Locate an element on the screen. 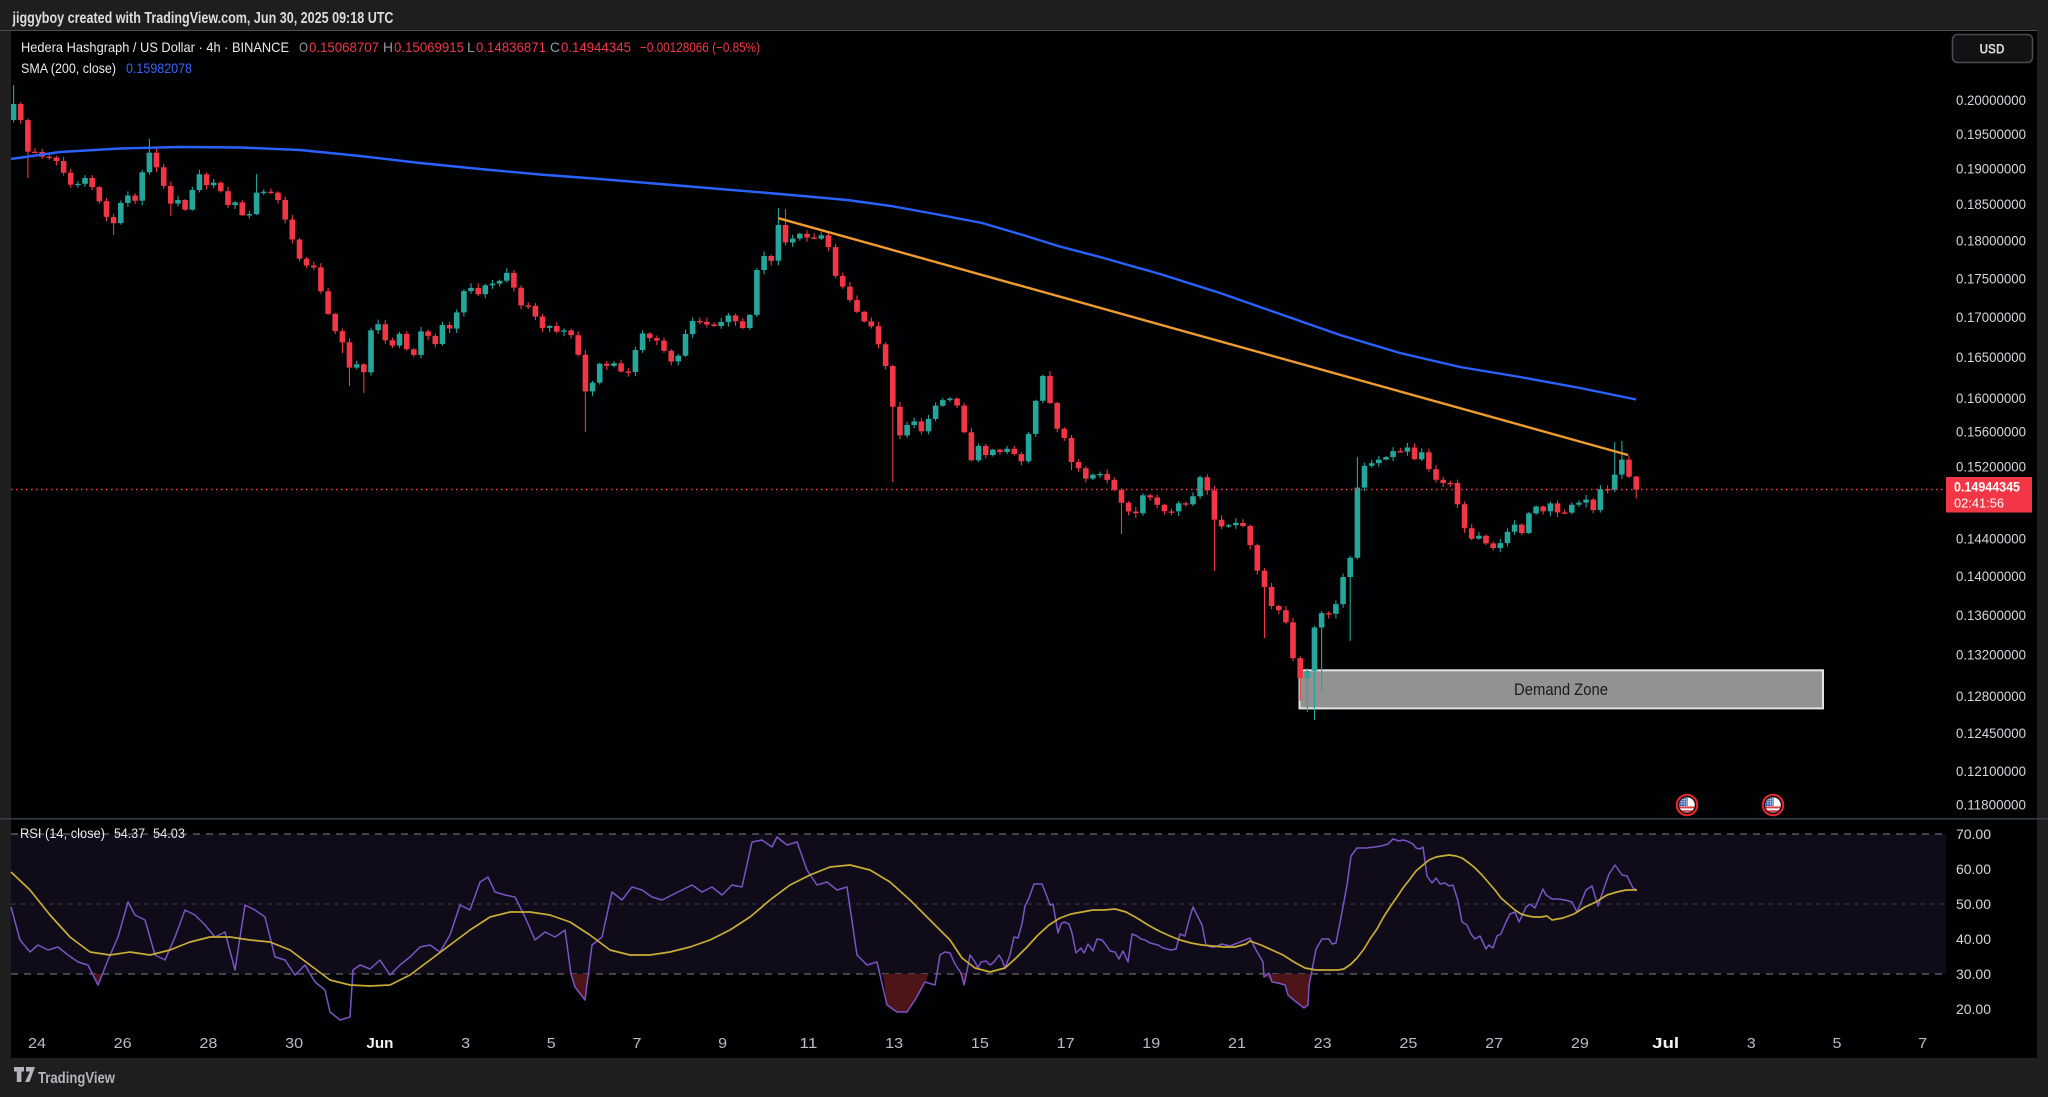  svg-text: 0.18000000 is located at coordinates (1991, 241).